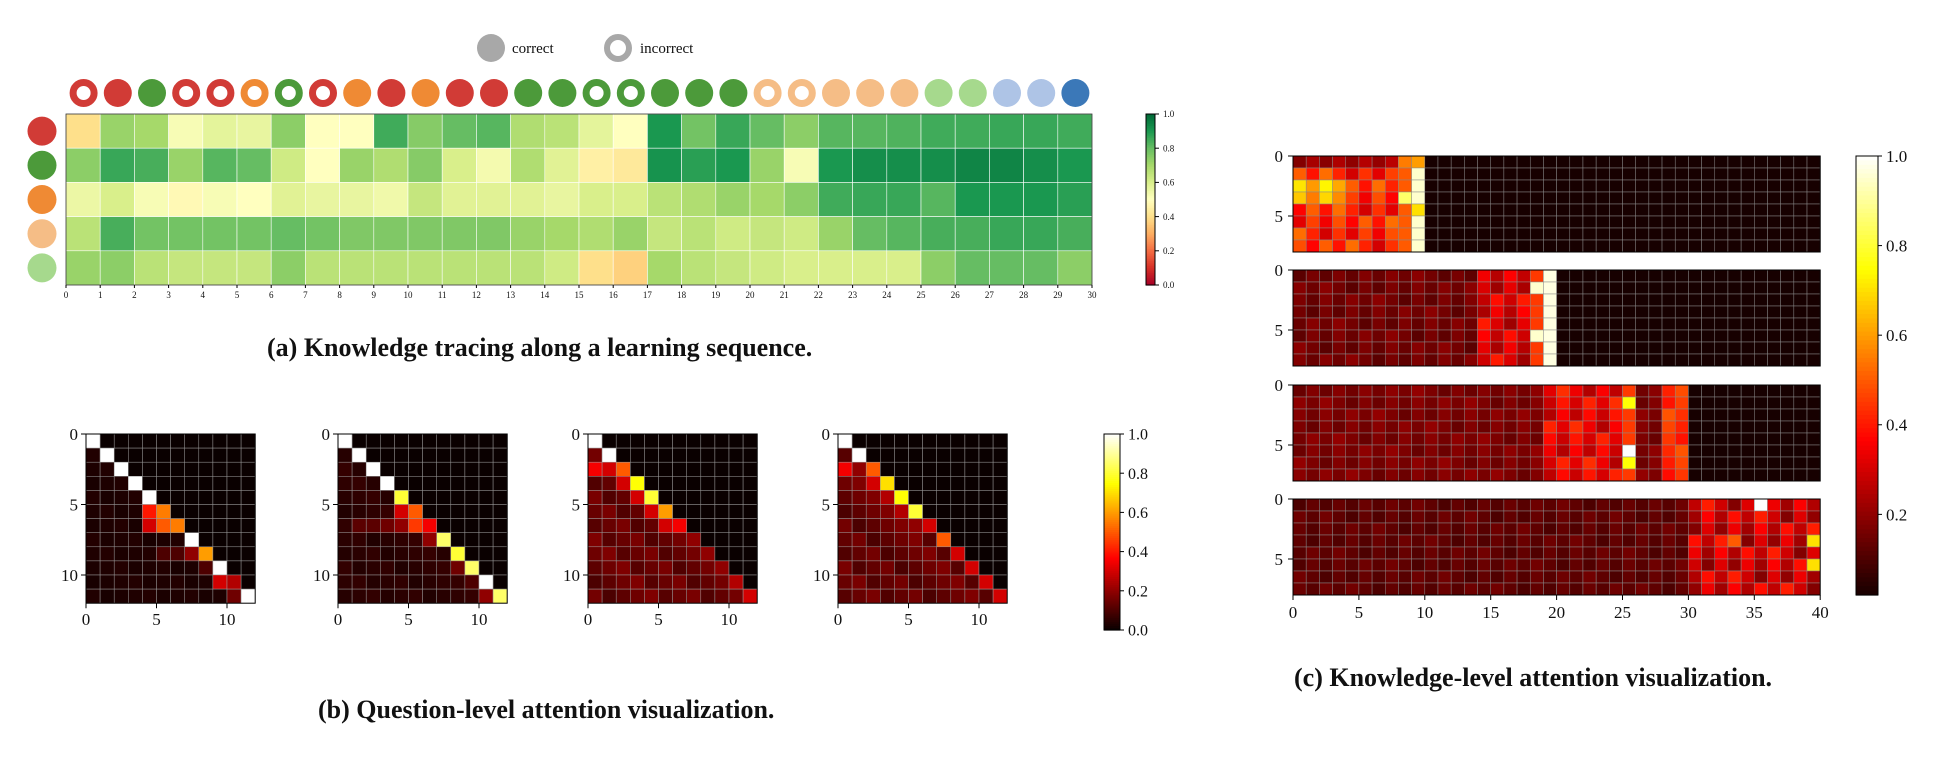 This screenshot has width=1940, height=764. I want to click on y-tick-label: 5, so click(576, 505).